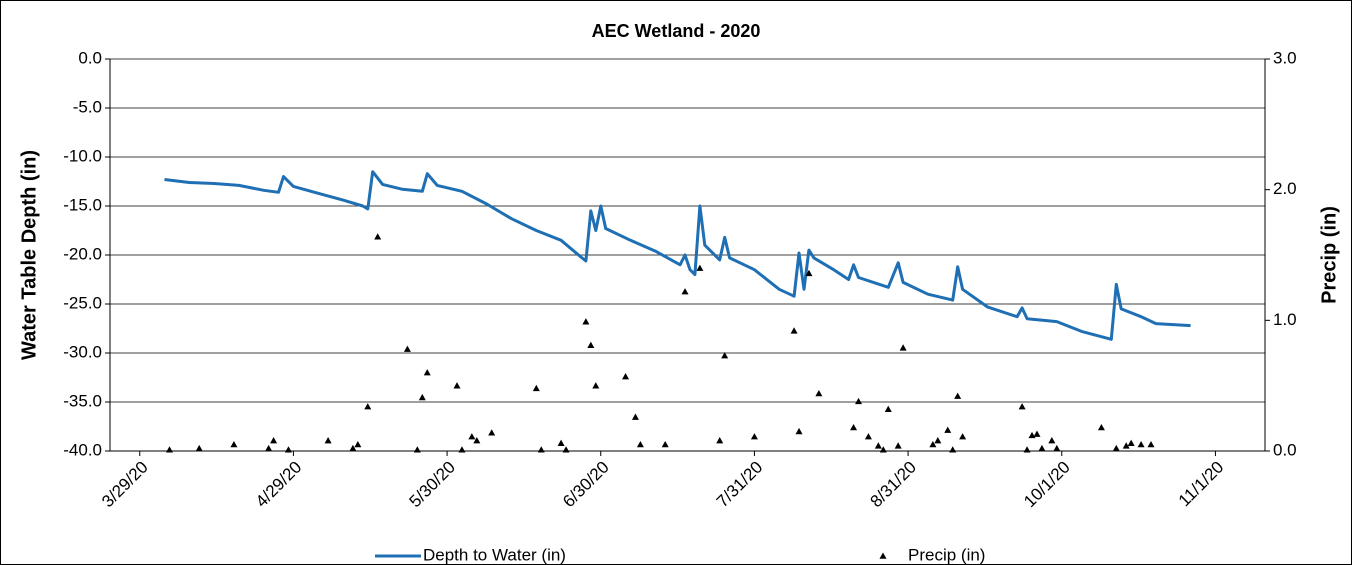 The width and height of the screenshot is (1352, 565). I want to click on legend-label: Precip (in), so click(946, 554).